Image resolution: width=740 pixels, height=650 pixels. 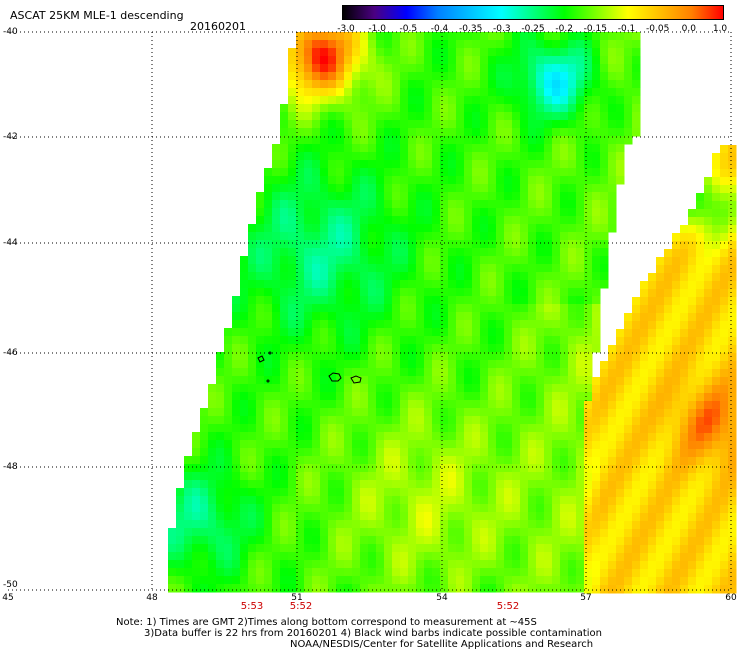 I want to click on page-title: ASCAT 25KM MLE-1 descending, so click(x=97, y=15).